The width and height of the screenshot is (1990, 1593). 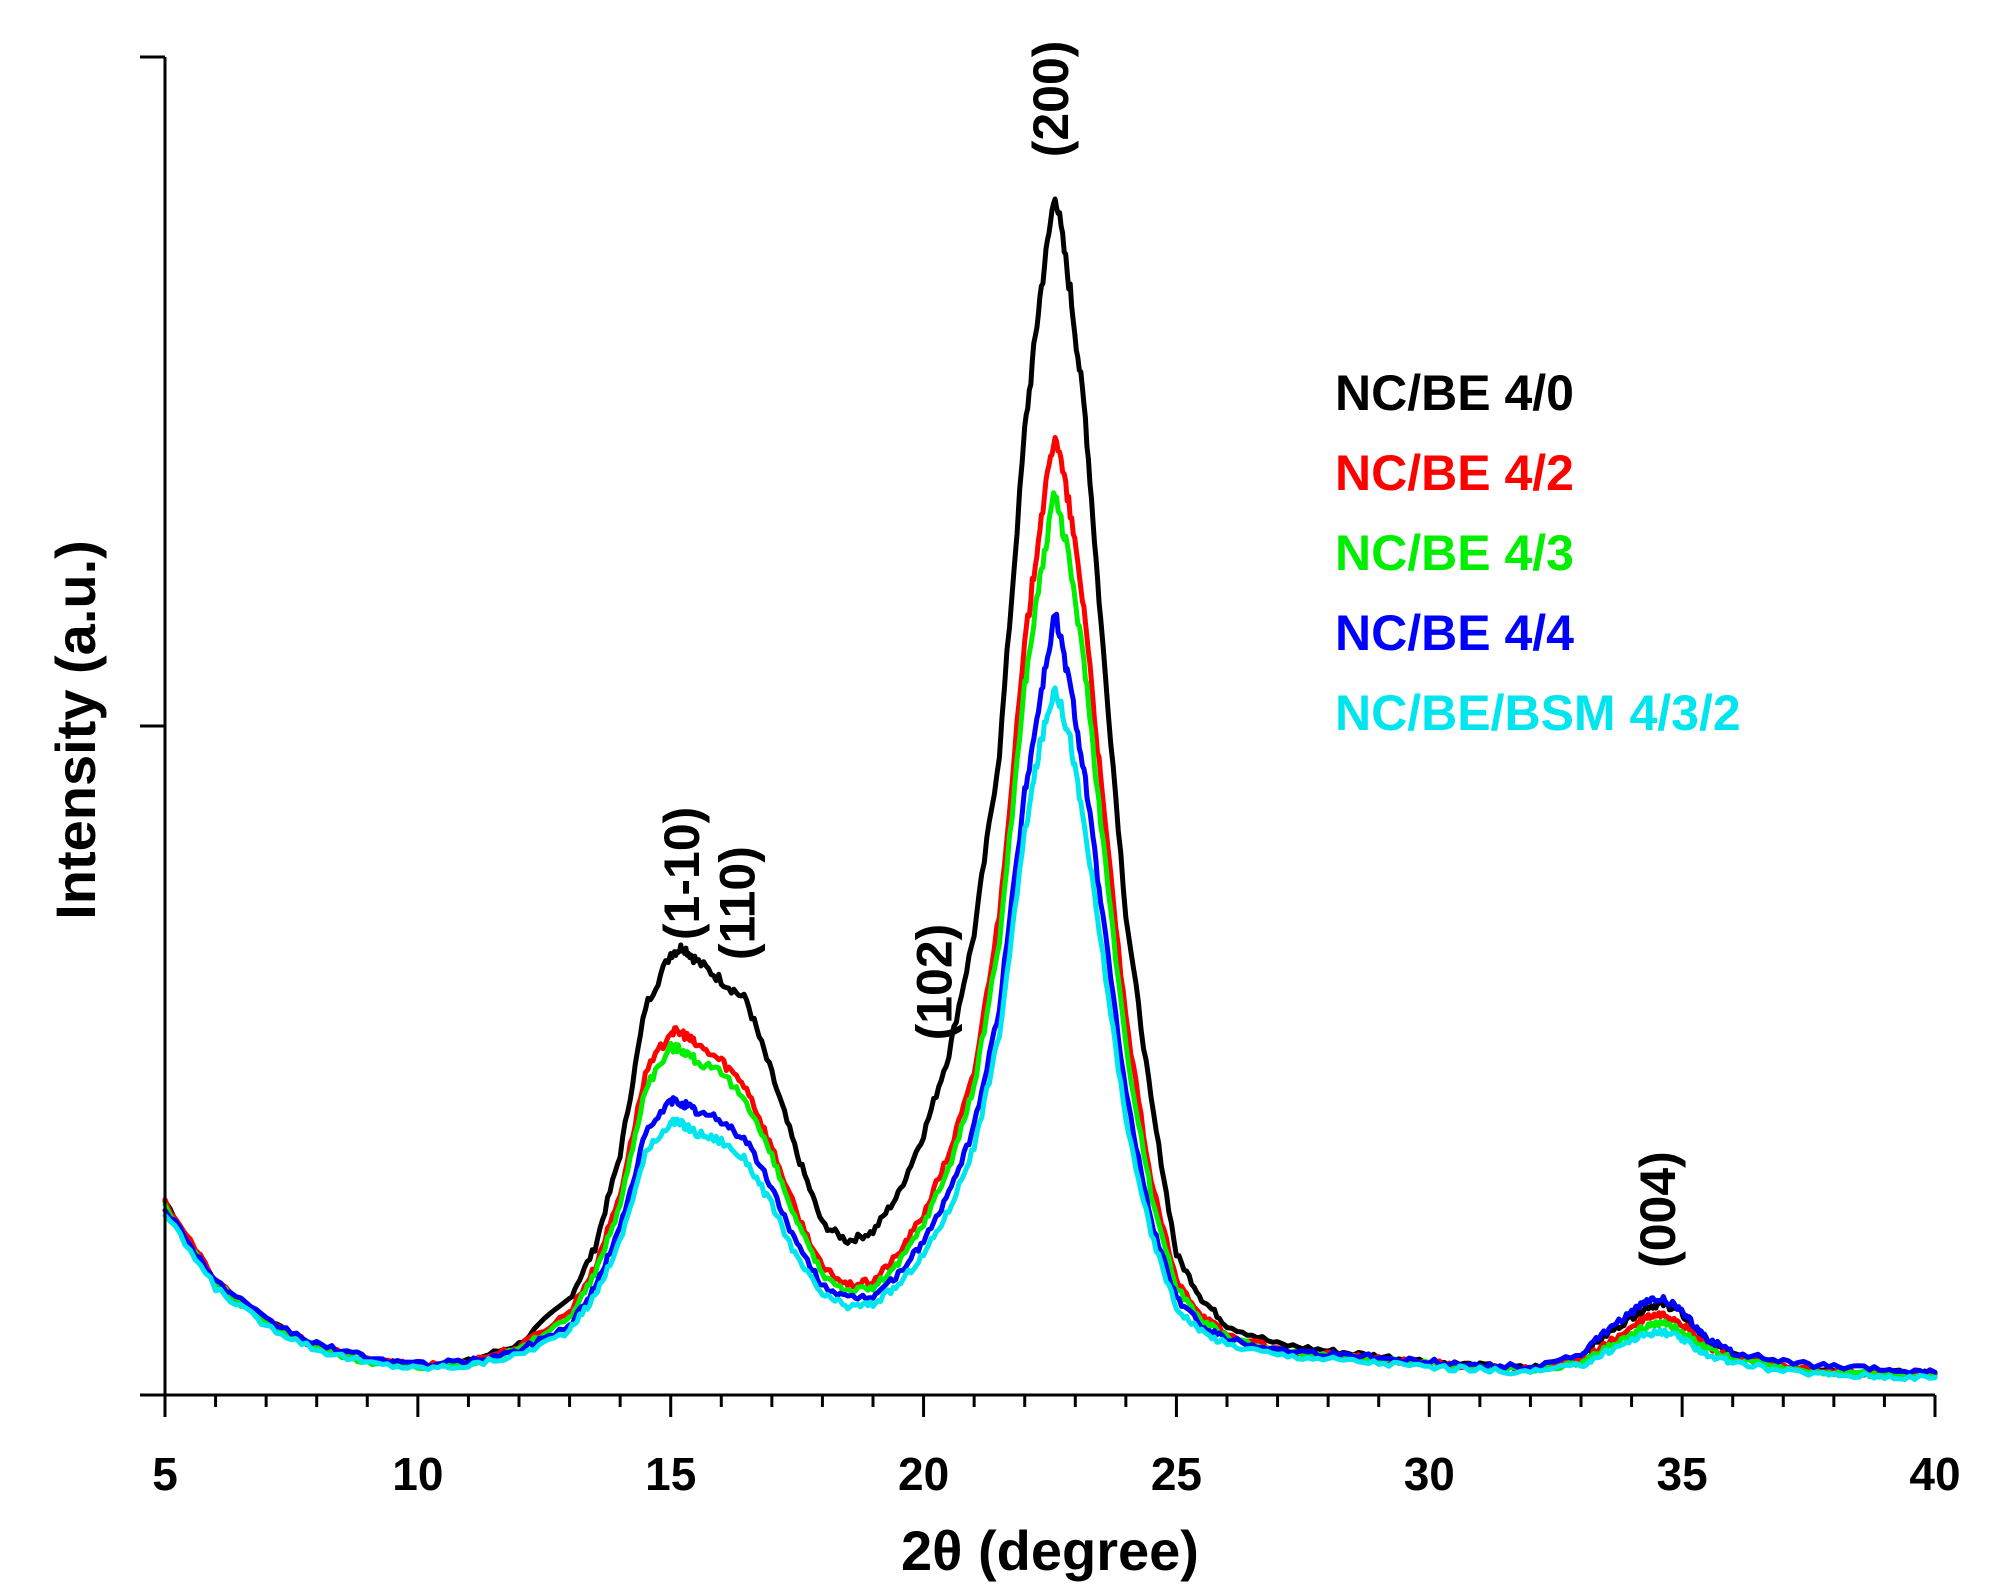 I want to click on x-tick-label: 35, so click(x=1682, y=1474).